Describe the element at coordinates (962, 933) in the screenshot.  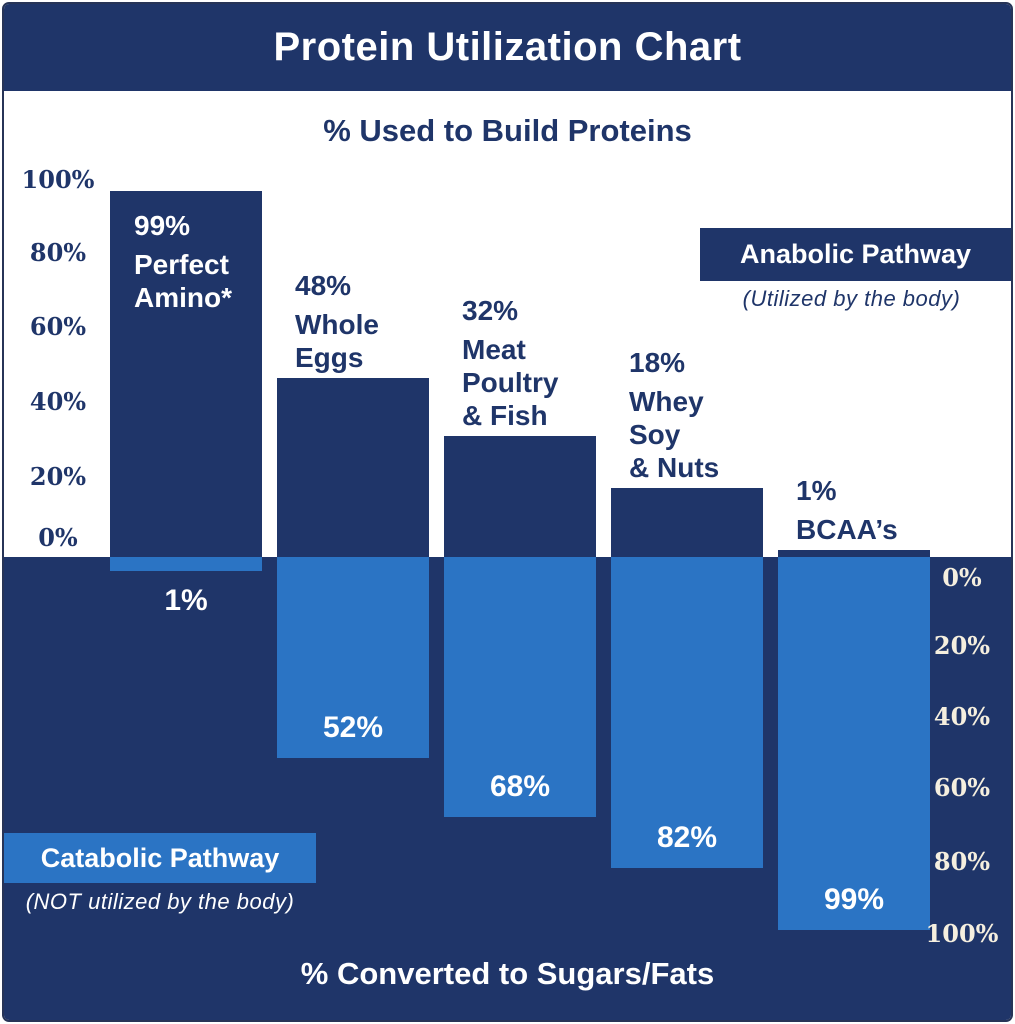
I see `right-axis-tick: 100%` at that location.